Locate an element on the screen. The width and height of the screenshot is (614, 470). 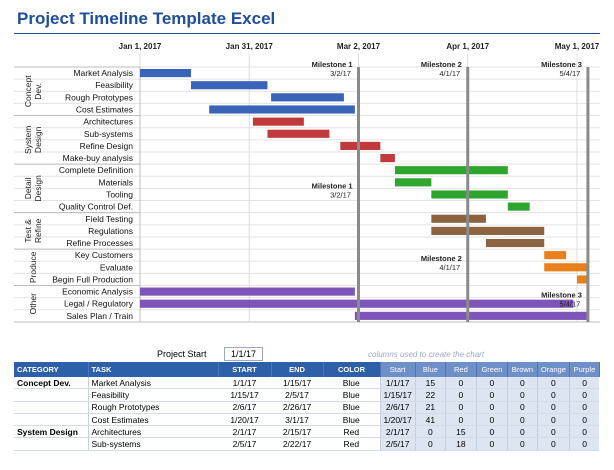
cell-category: System Design is located at coordinates (51, 432).